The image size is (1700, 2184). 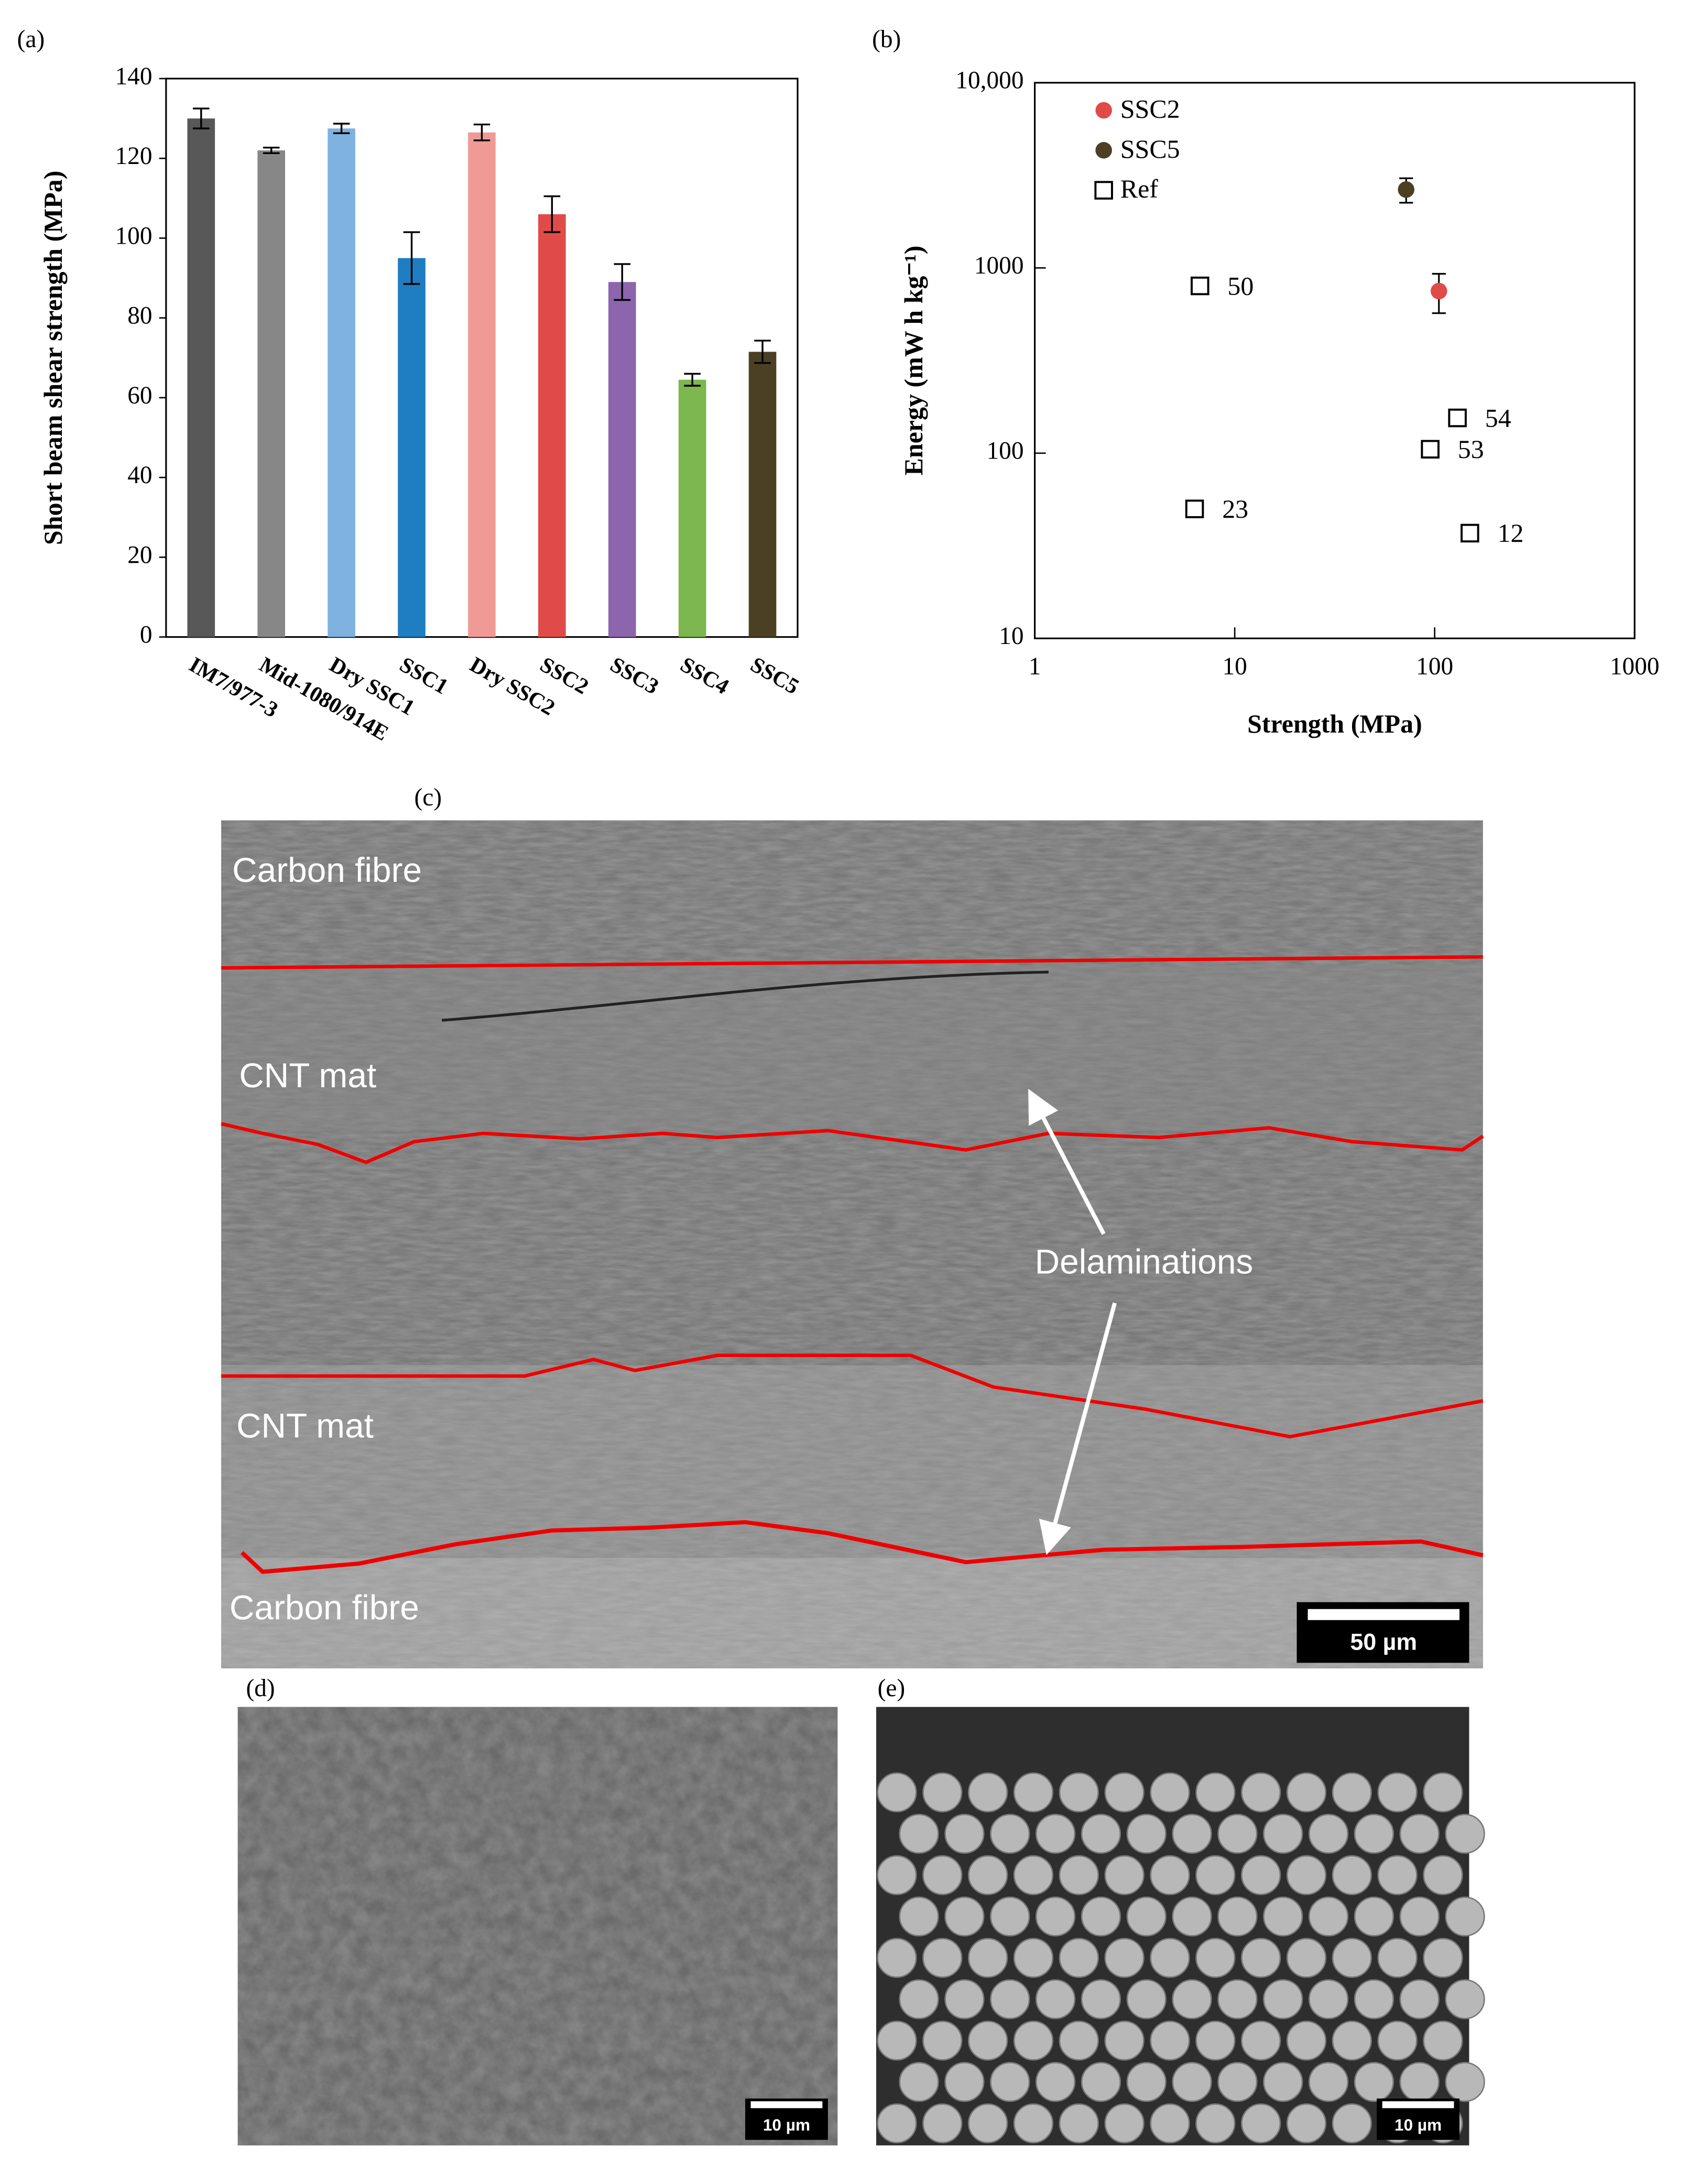 What do you see at coordinates (139, 395) in the screenshot?
I see `y-tick-label: 60` at bounding box center [139, 395].